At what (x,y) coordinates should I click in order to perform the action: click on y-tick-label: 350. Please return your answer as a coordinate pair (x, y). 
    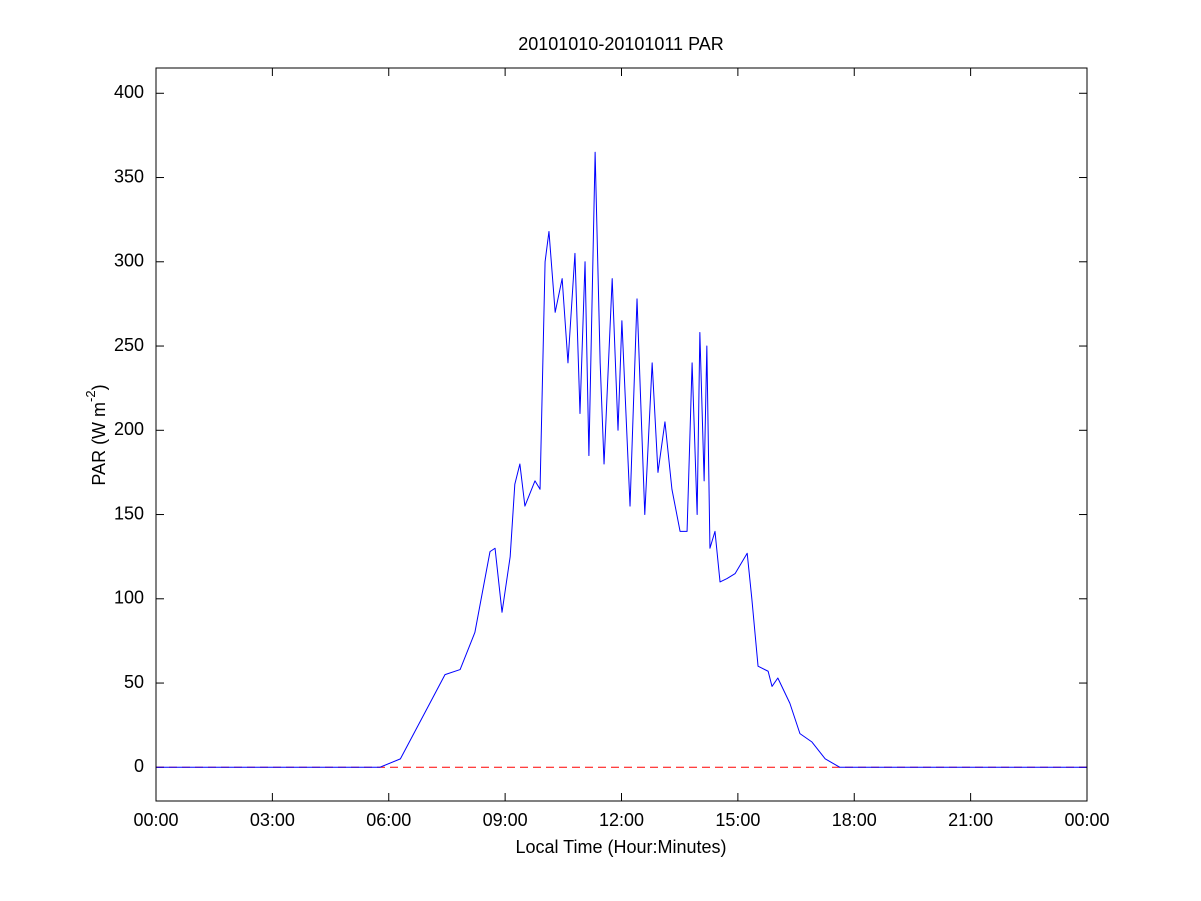
    Looking at the image, I should click on (129, 176).